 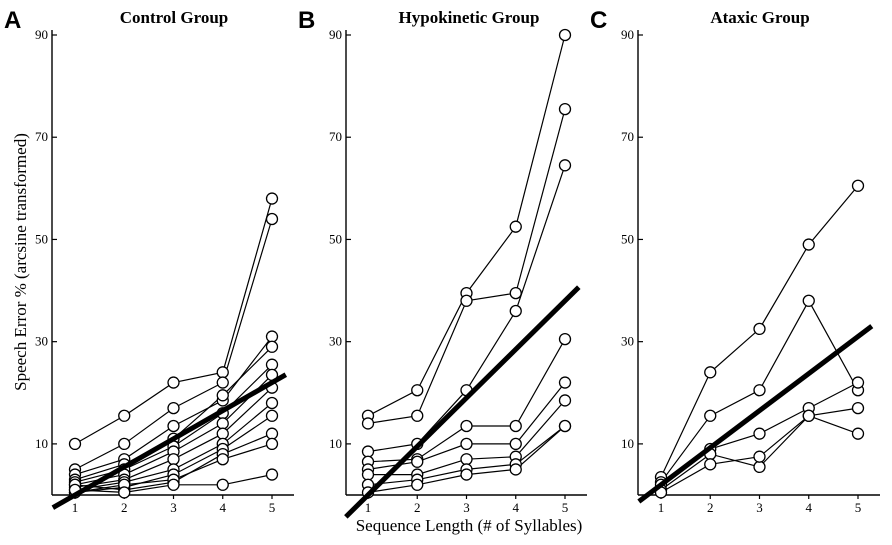 I want to click on x-axis-label: Sequence Length (# of Syllables), so click(x=469, y=525).